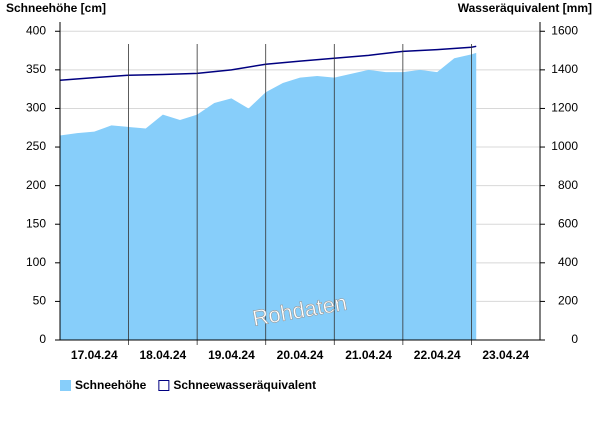 This screenshot has width=600, height=426. I want to click on x-tick-label: 23.04.24, so click(505, 355).